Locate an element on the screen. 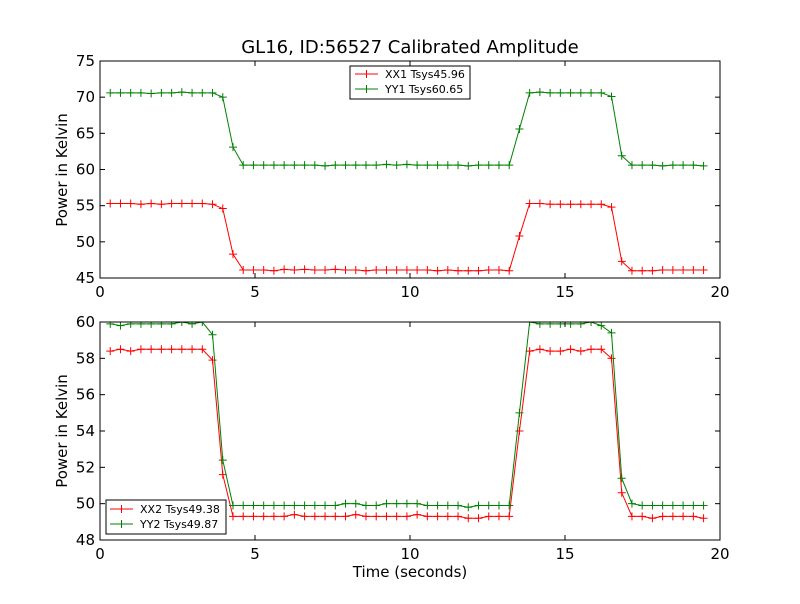  top-legend-marker-yy1 is located at coordinates (366, 89).